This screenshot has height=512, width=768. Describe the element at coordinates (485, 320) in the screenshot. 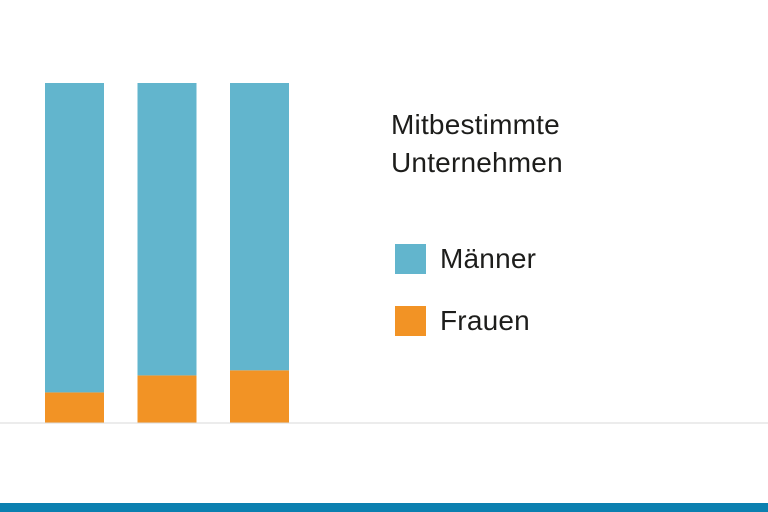

I see `legend-label-frauen: Frauen` at that location.